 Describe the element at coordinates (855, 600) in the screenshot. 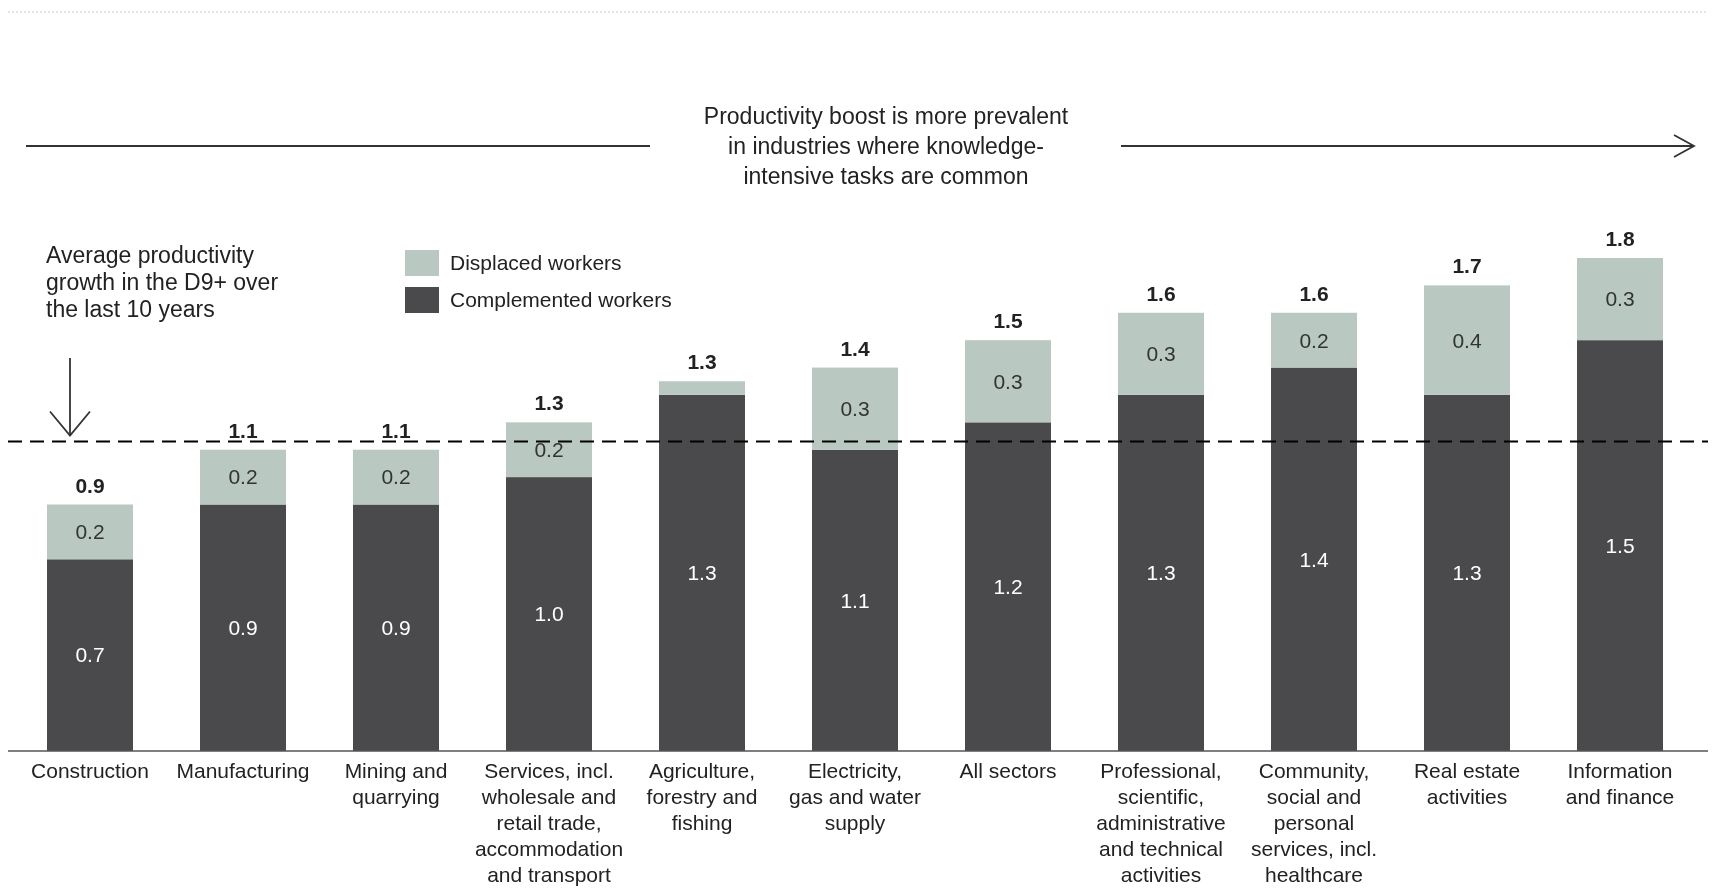

I see `data-label: 1.1` at that location.